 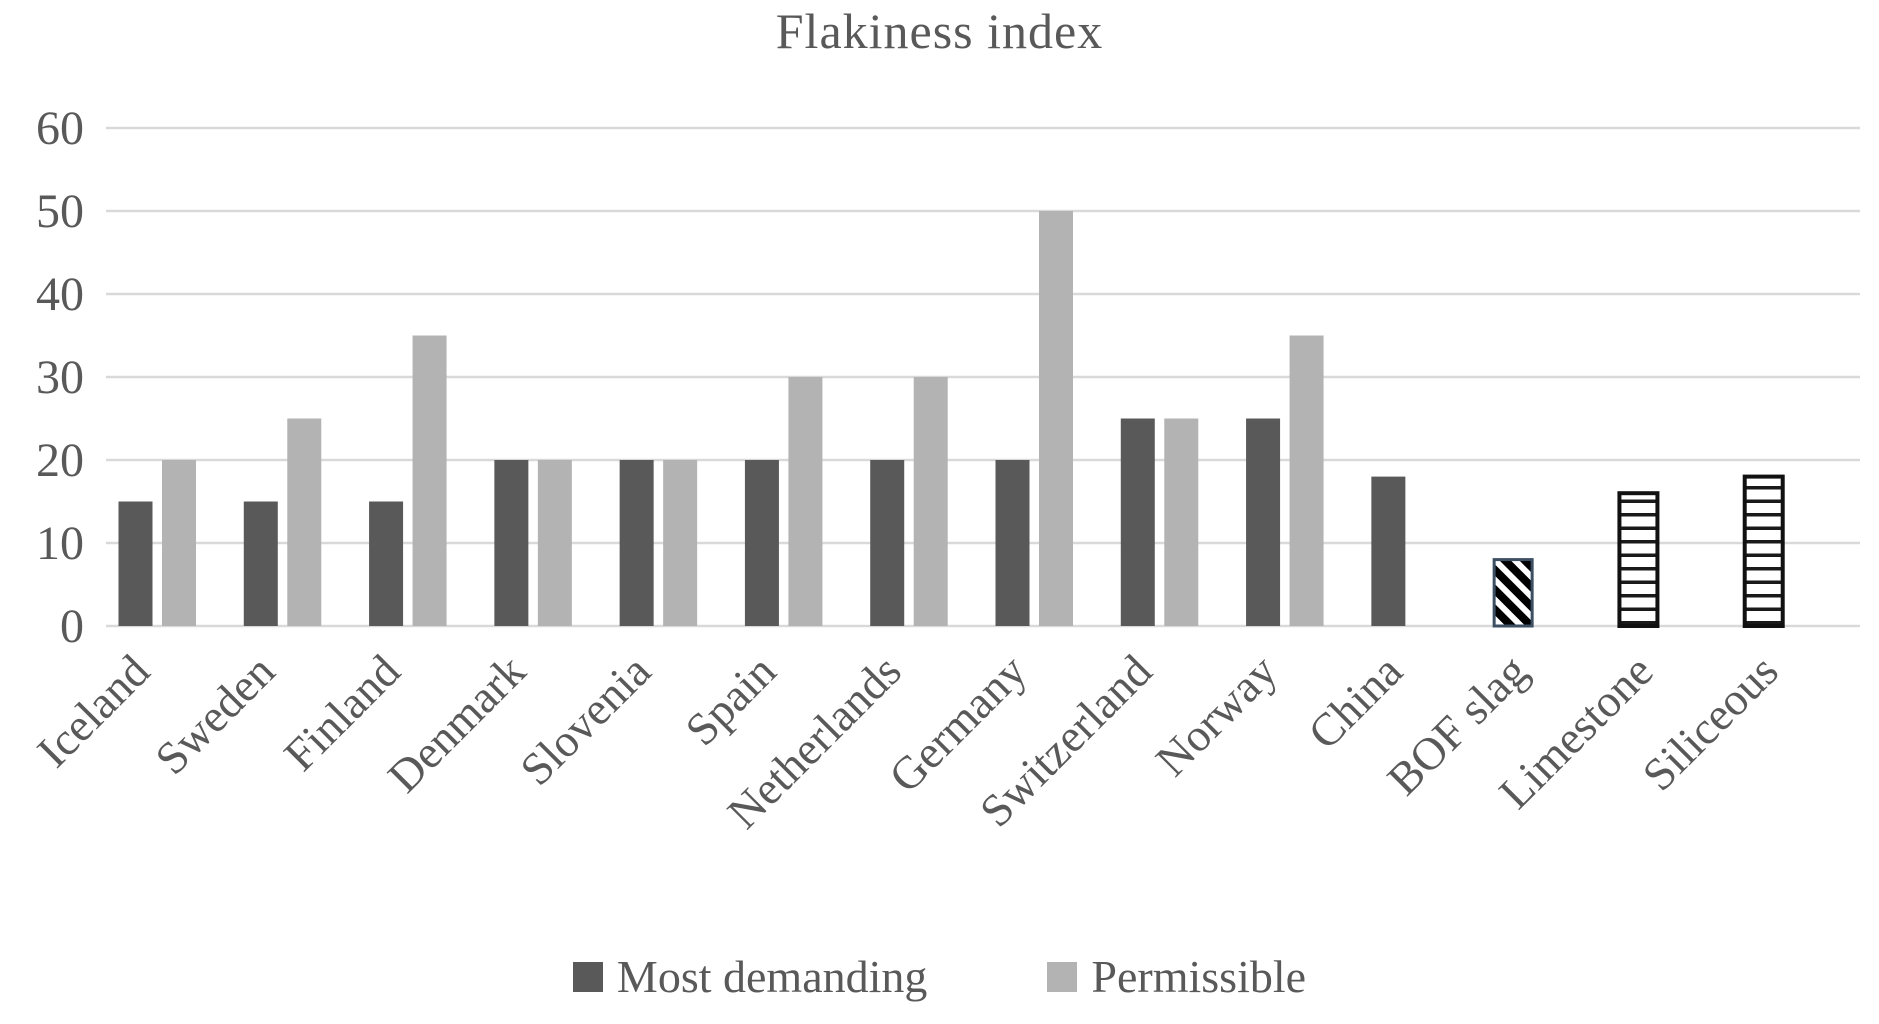 I want to click on bar-most-demanding-china, so click(x=1388, y=551).